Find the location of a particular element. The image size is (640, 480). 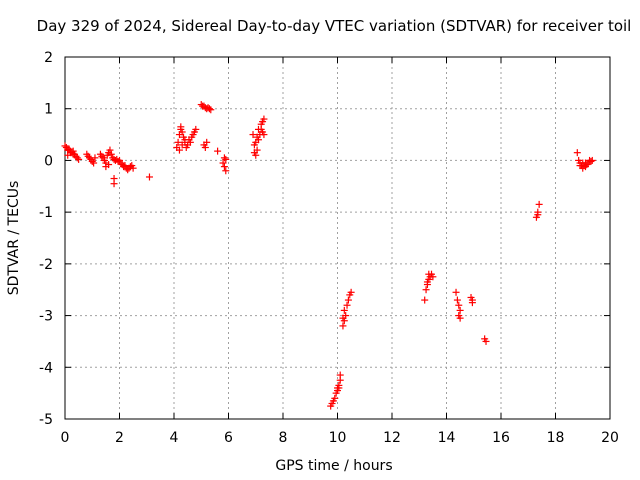

y-tick-label: -4 is located at coordinates (46, 368).